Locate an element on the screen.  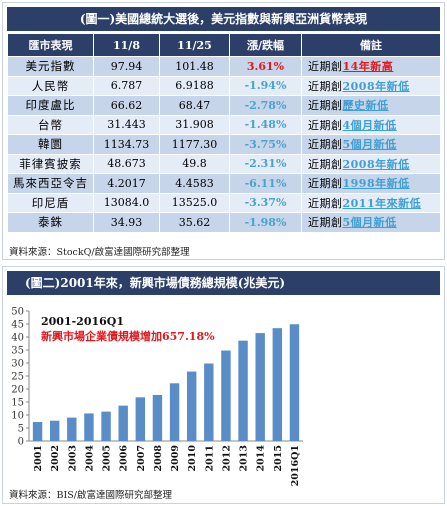
y-tick-label: 30 is located at coordinates (17, 364).